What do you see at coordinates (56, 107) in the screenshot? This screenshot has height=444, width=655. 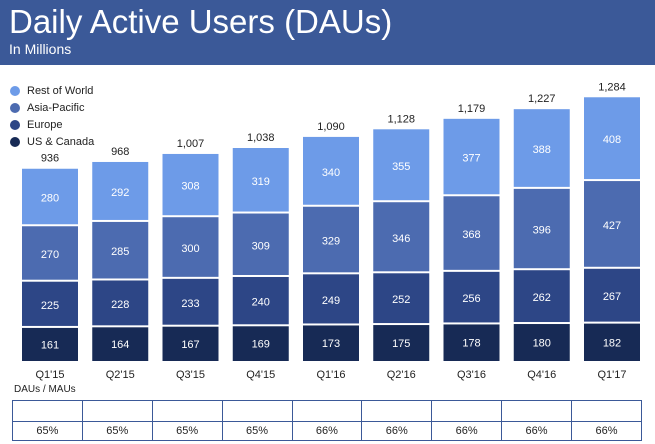 I see `legend-label: Asia-Pacific` at bounding box center [56, 107].